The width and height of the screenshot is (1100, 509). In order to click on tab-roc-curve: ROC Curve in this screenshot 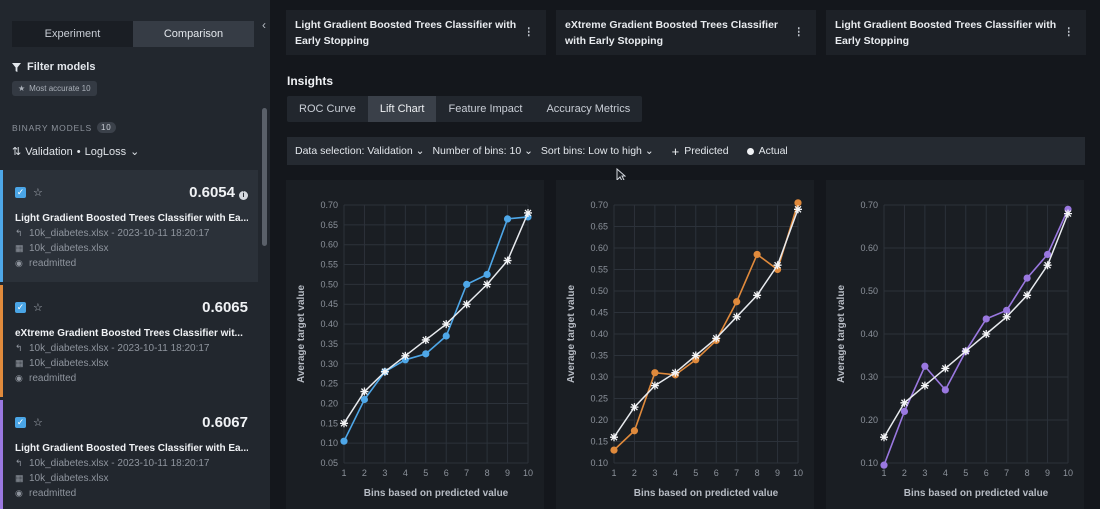, I will do `click(327, 109)`.